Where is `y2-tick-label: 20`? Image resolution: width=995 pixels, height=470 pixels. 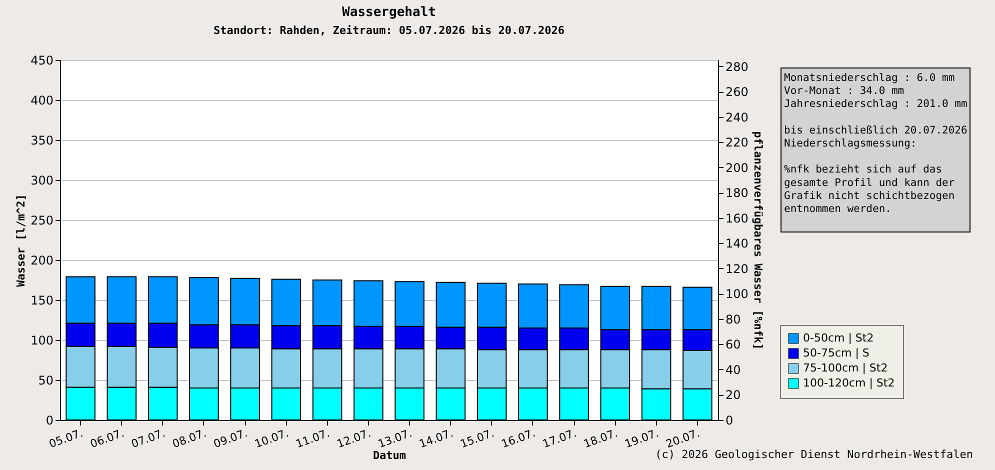
y2-tick-label: 20 is located at coordinates (733, 395).